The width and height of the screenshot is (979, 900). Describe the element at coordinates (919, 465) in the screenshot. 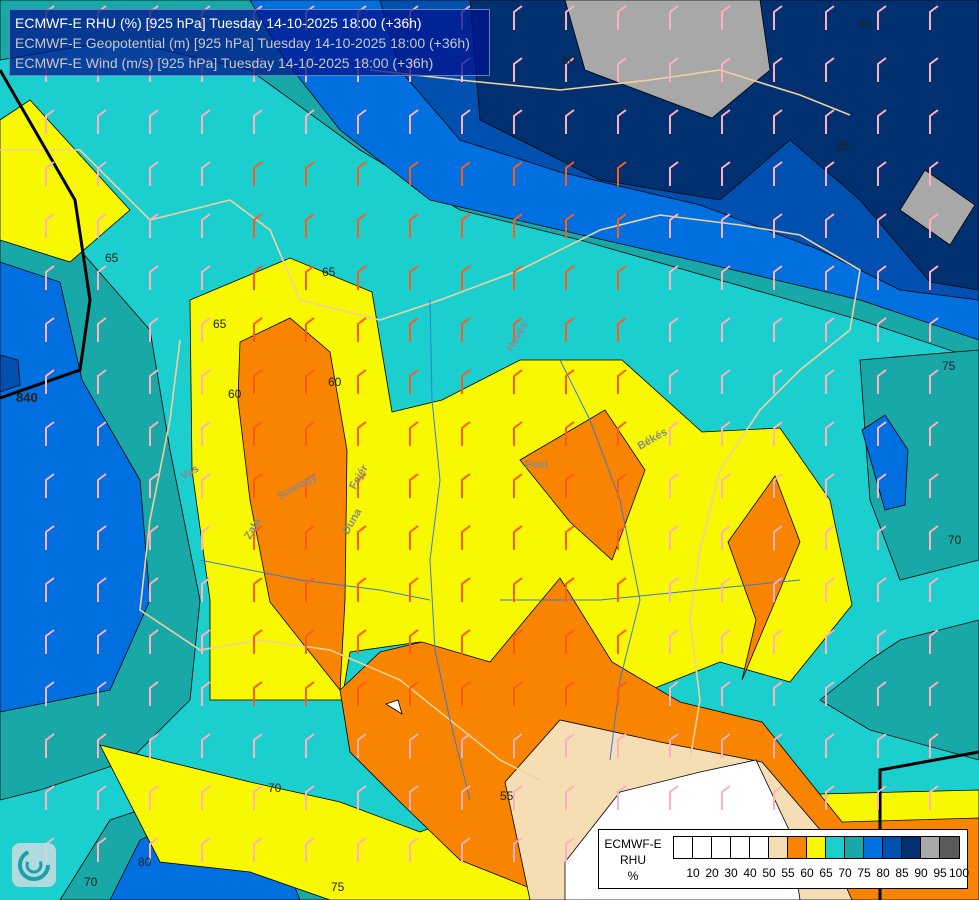

I see `rhu-70-75-mid-right` at that location.